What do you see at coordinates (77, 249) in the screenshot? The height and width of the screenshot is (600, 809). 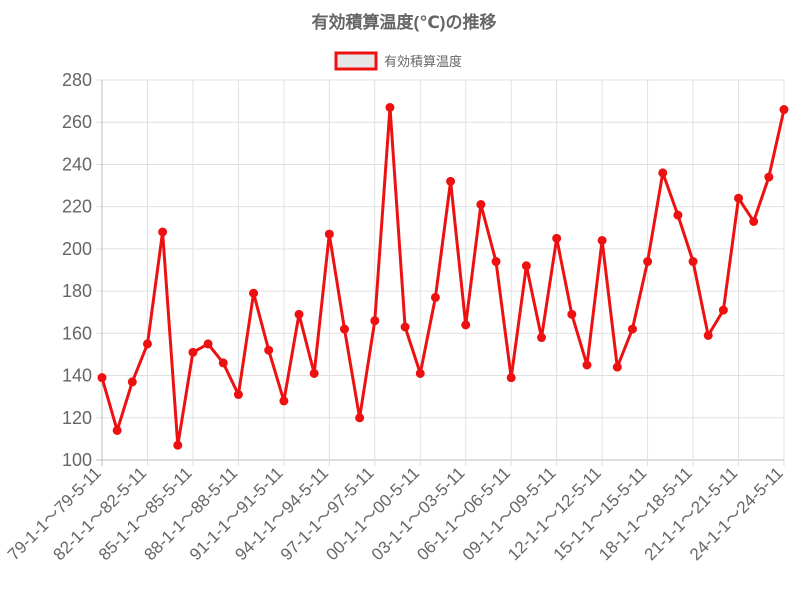 I see `y-tick-label: 200` at bounding box center [77, 249].